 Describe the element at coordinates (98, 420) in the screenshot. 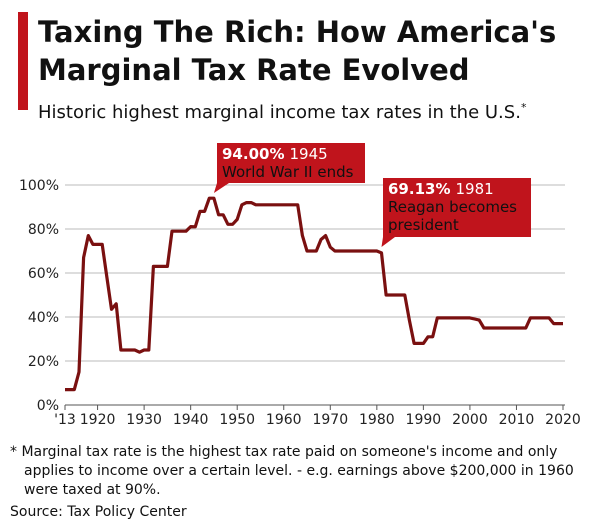

I see `x-tick-label: 1920` at that location.